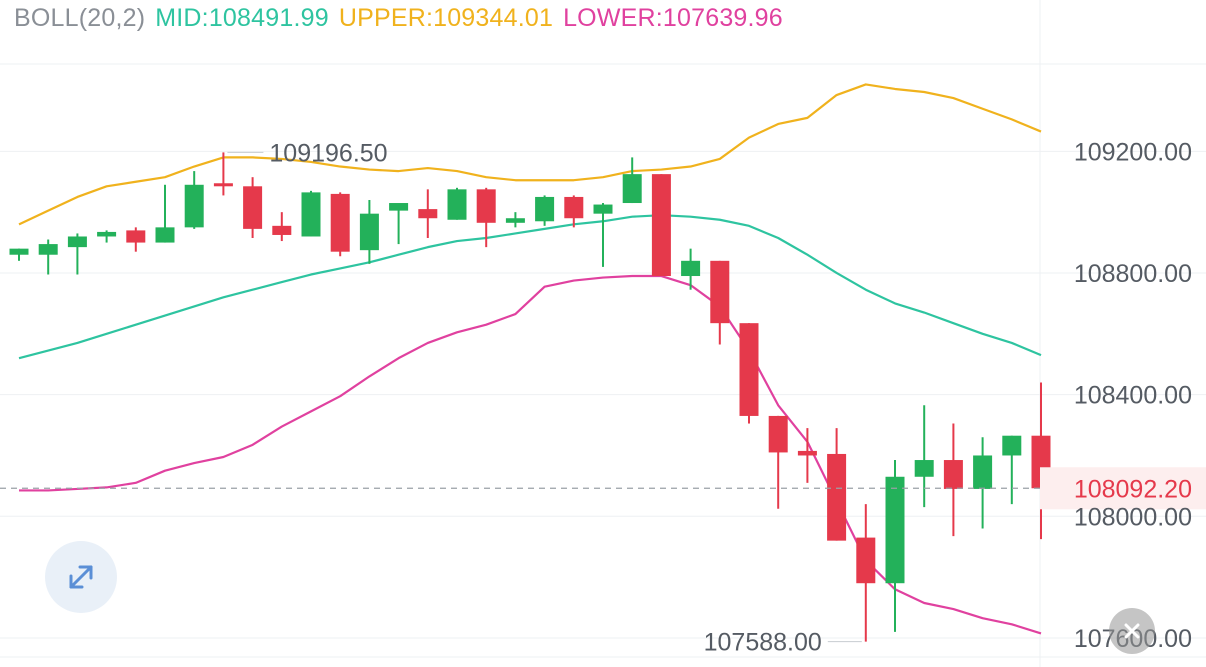  I want to click on y-tick-label: 108800.00, so click(1133, 274).